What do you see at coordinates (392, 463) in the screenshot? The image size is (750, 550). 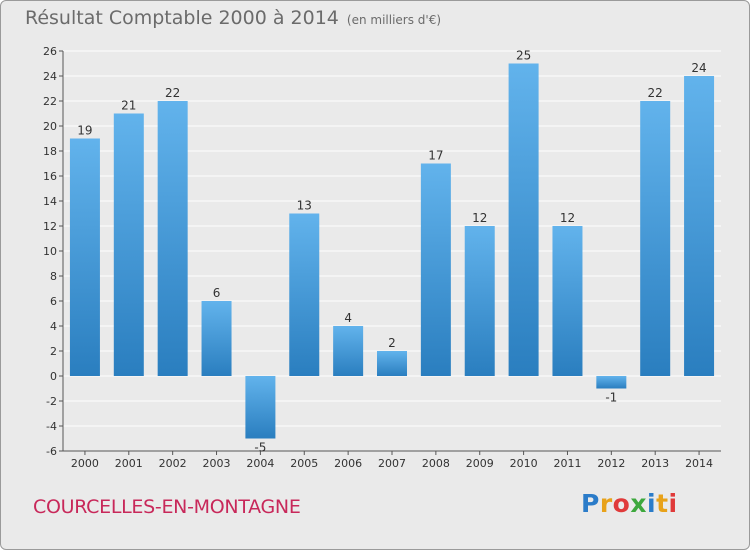 I see `x-tick-label: 2007` at bounding box center [392, 463].